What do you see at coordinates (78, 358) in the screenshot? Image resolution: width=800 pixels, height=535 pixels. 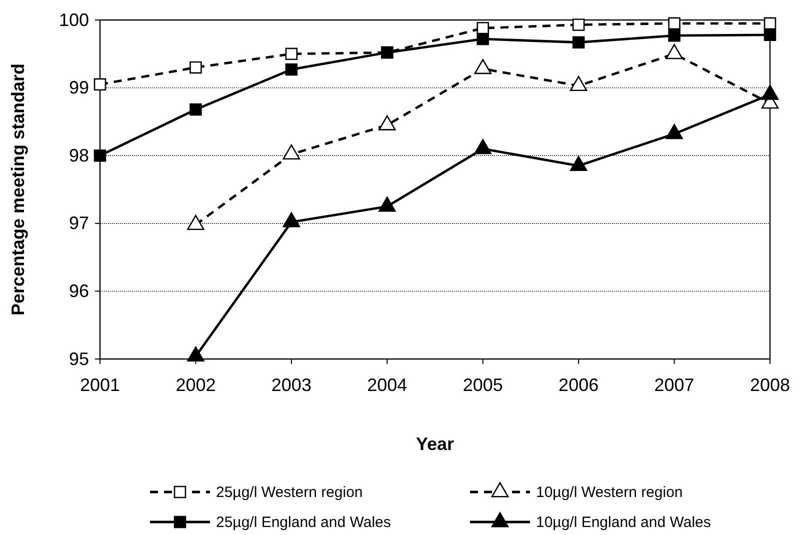 I see `y-tick-label: 95` at bounding box center [78, 358].